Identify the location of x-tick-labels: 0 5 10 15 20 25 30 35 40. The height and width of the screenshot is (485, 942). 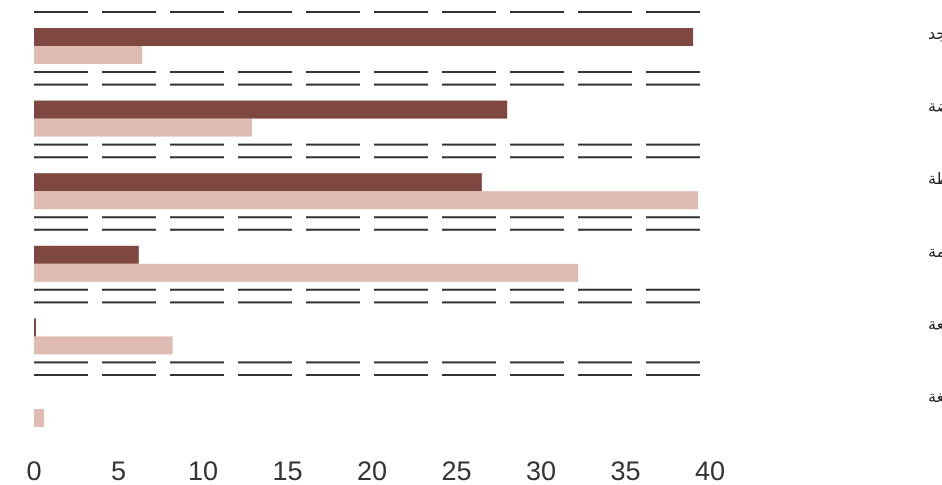
(375, 470).